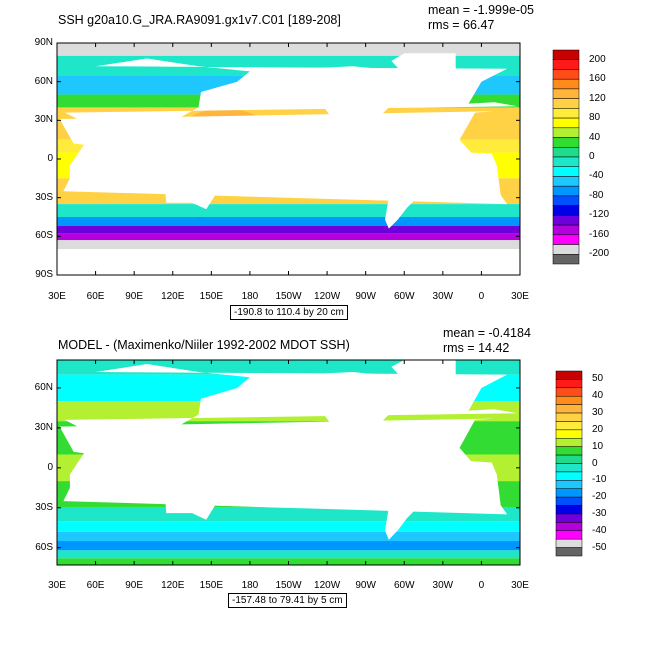 This screenshot has height=647, width=647. Describe the element at coordinates (596, 195) in the screenshot. I see `colorbar-label: -80` at that location.